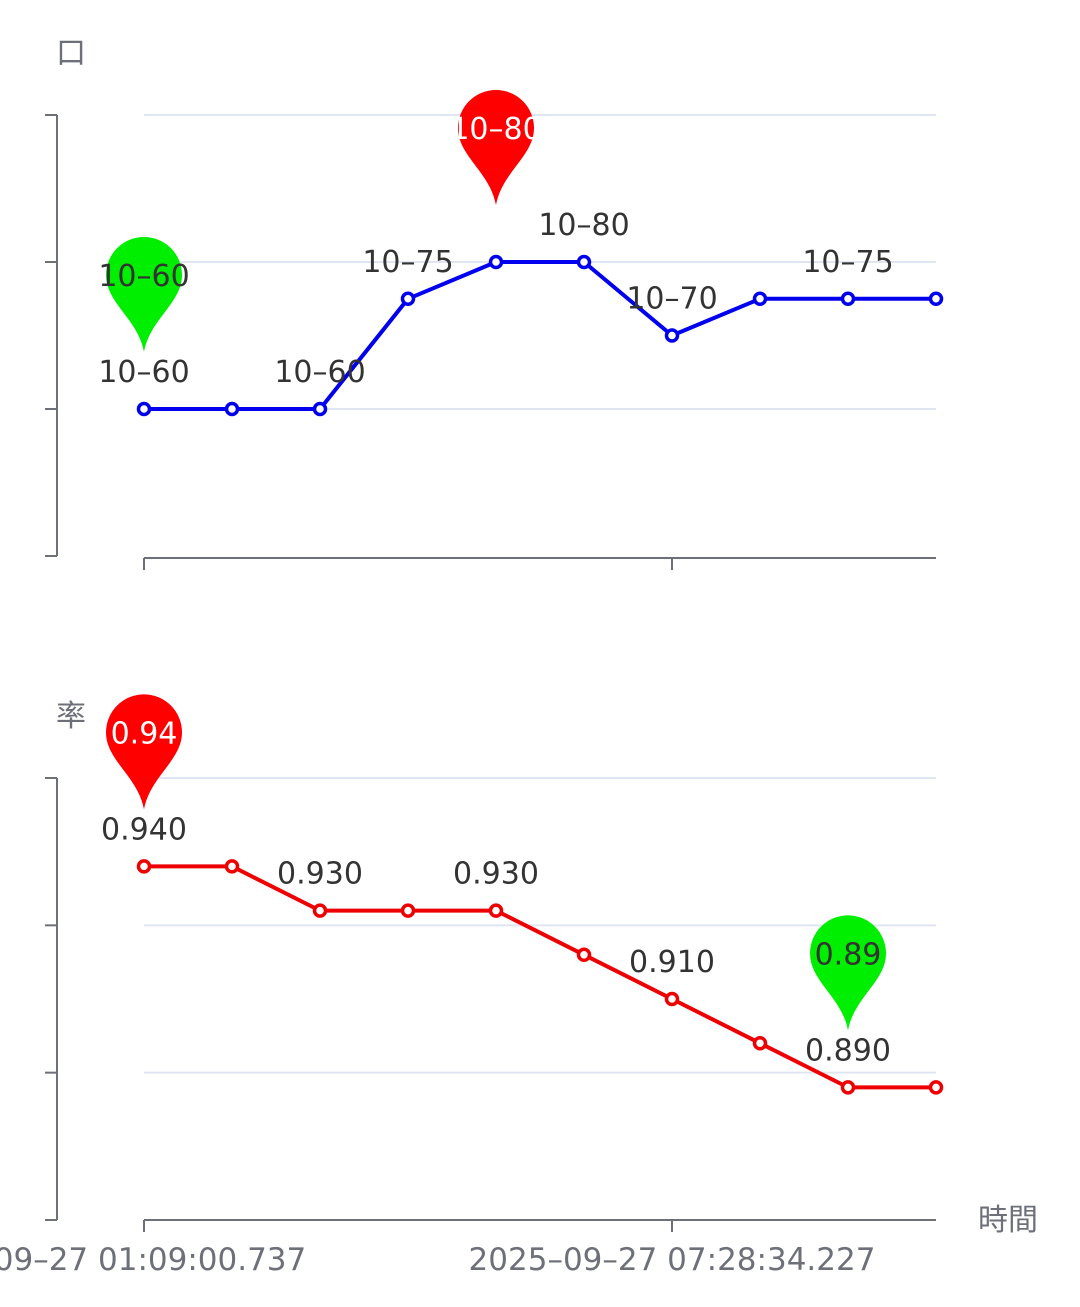  What do you see at coordinates (848, 954) in the screenshot?
I see `pin-label: 0.89` at bounding box center [848, 954].